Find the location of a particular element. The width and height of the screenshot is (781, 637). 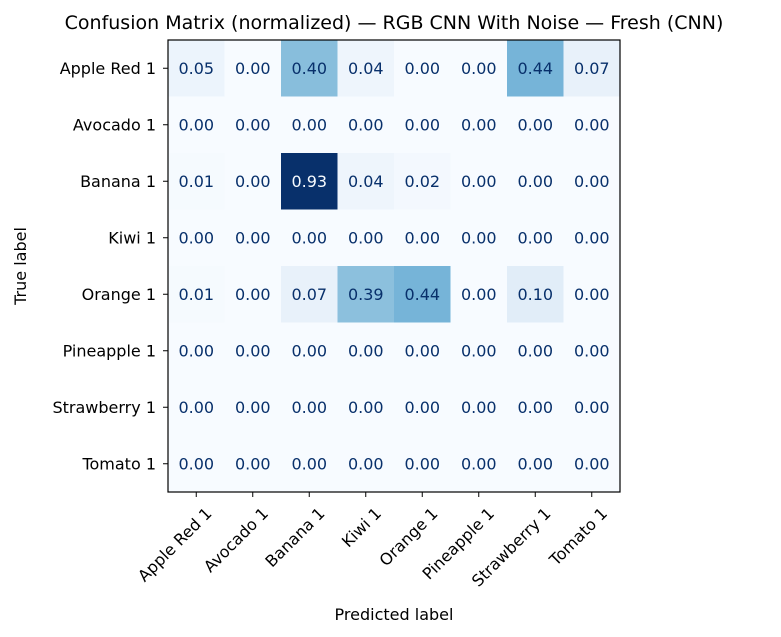

y-tick-label: Avocado 1 is located at coordinates (114, 124).